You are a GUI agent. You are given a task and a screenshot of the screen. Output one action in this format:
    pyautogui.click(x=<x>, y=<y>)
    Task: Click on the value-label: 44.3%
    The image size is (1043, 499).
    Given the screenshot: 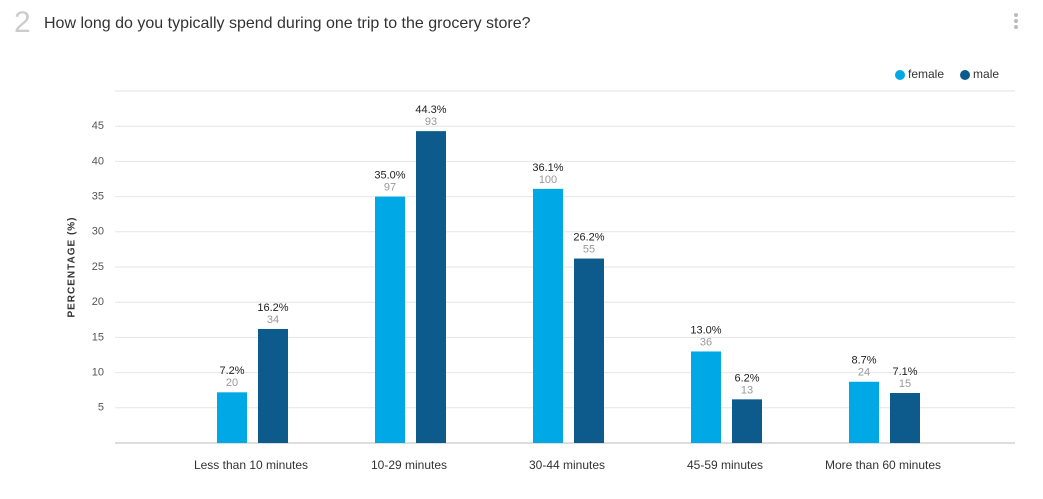 What is the action you would take?
    pyautogui.click(x=430, y=110)
    